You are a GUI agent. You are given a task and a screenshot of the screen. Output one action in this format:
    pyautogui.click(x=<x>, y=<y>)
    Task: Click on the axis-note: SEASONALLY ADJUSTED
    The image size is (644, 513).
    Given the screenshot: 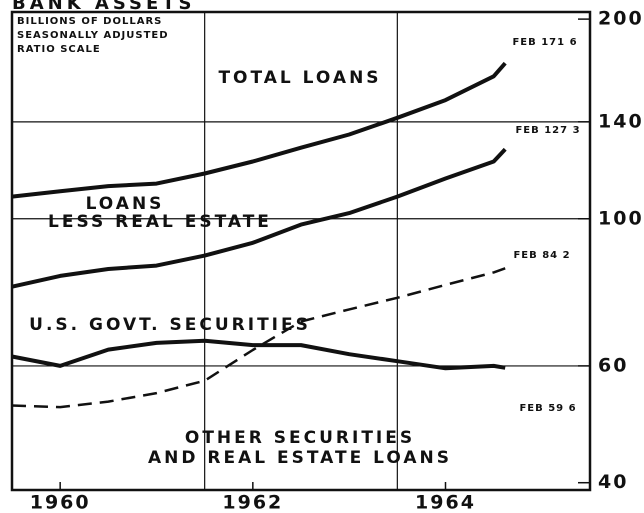 What is the action you would take?
    pyautogui.click(x=93, y=35)
    